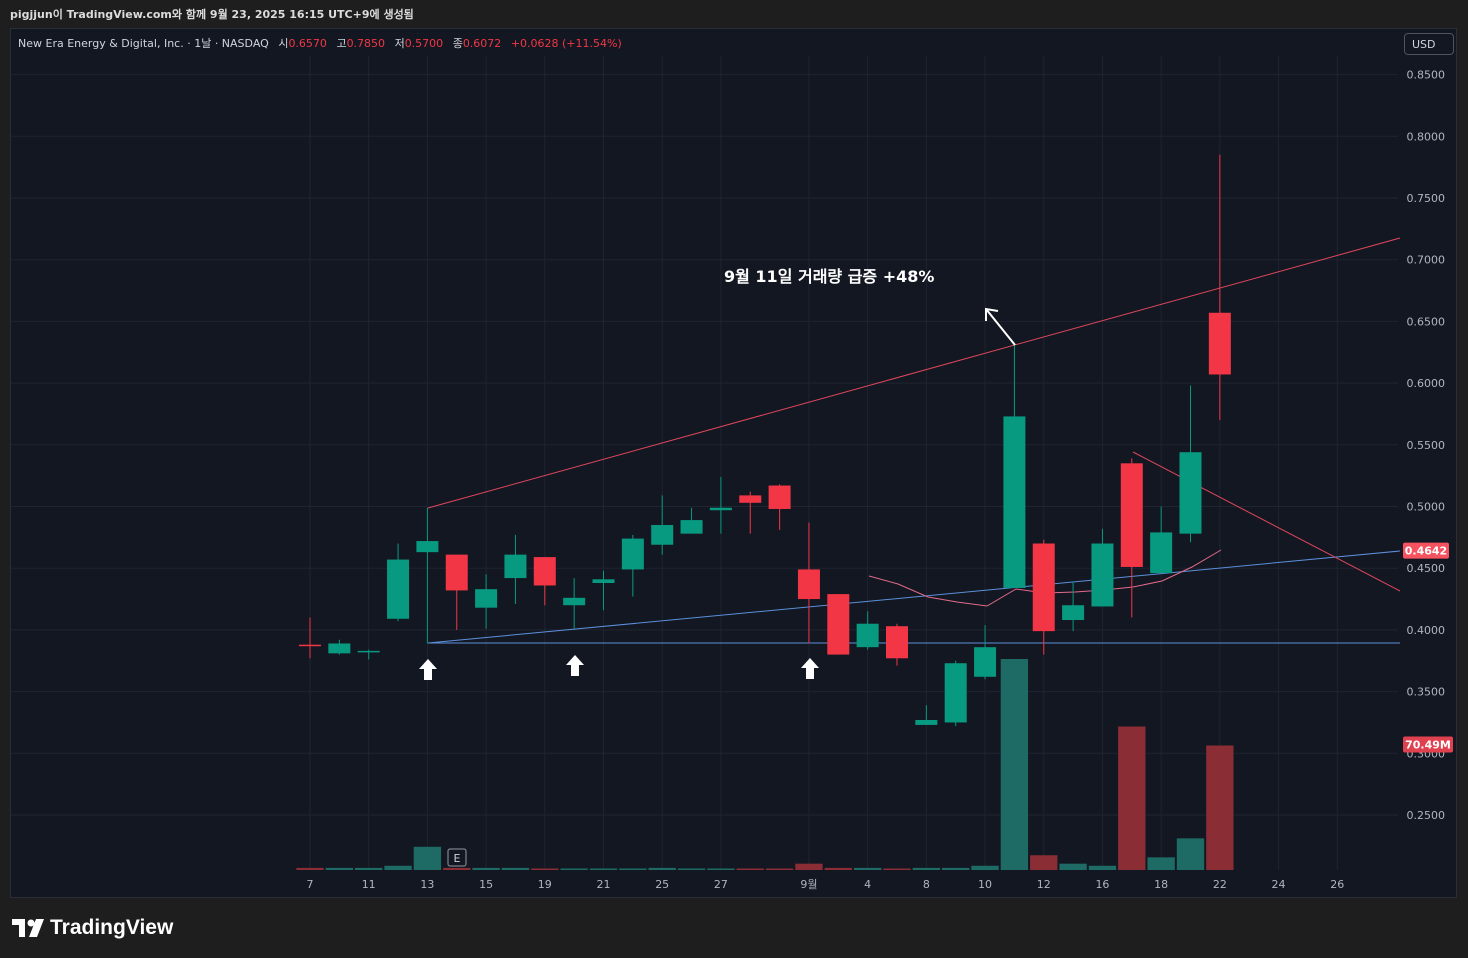  What do you see at coordinates (1426, 630) in the screenshot?
I see `y-tick-label: 0.4000` at bounding box center [1426, 630].